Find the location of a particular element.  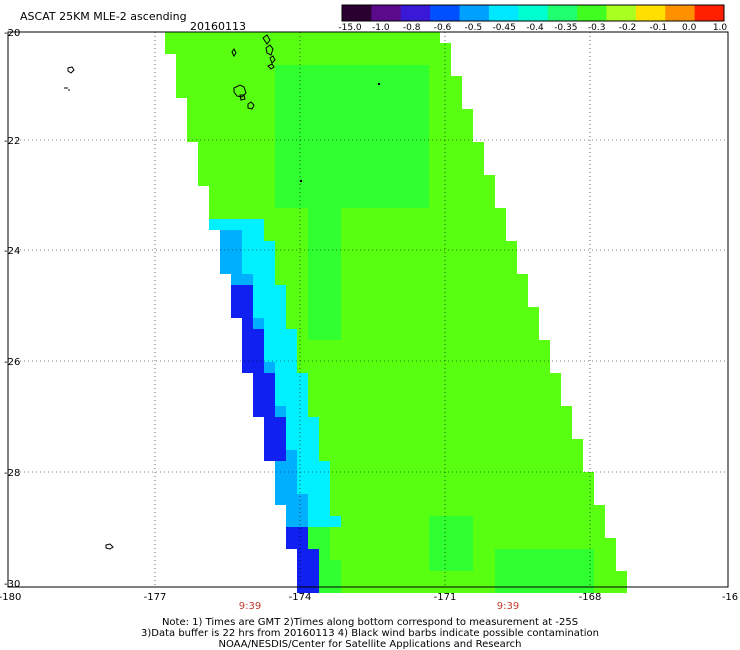

y-tick-label: -22 is located at coordinates (12, 141).